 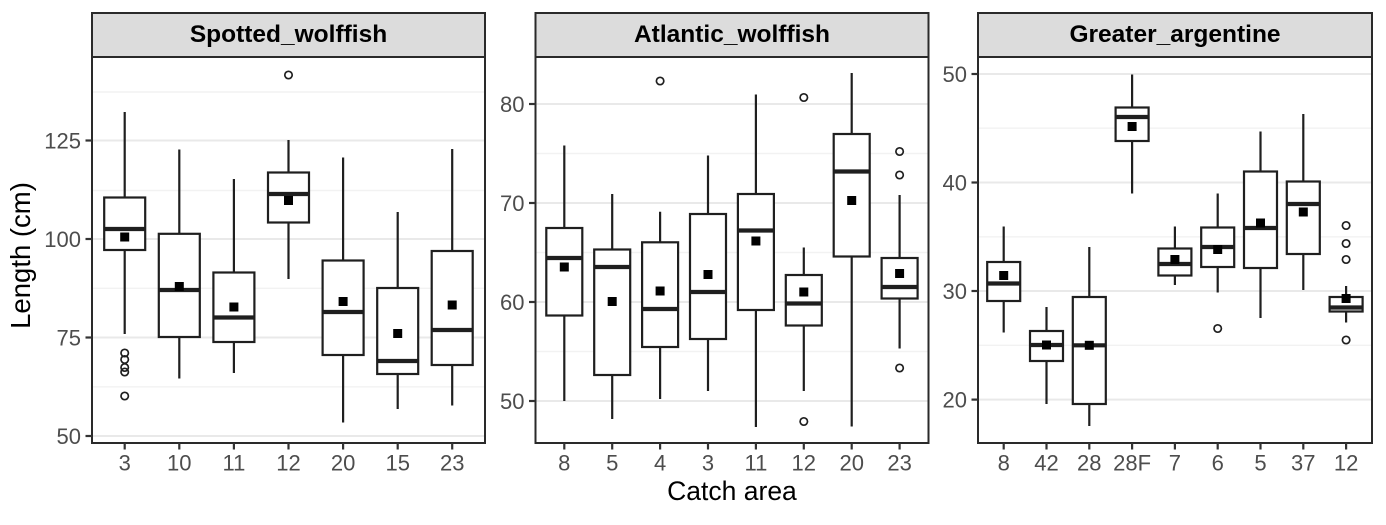 What do you see at coordinates (397, 463) in the screenshot?
I see `svg-text: 15` at bounding box center [397, 463].